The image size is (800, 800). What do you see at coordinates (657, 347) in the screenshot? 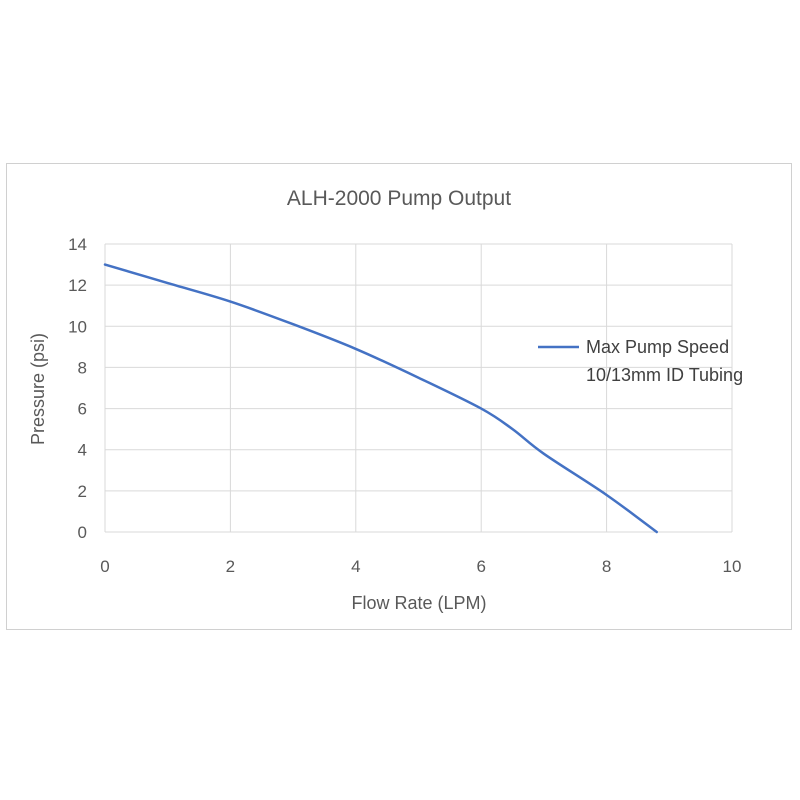
I see `legend-label-line-1: Max Pump Speed` at bounding box center [657, 347].